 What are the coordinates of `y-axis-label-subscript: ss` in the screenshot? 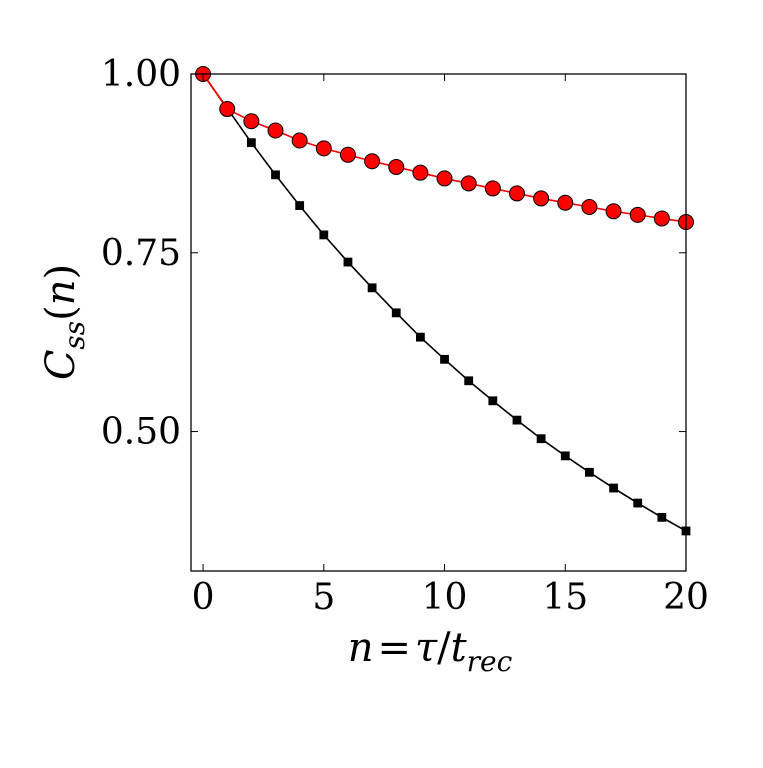 It's located at (74, 335).